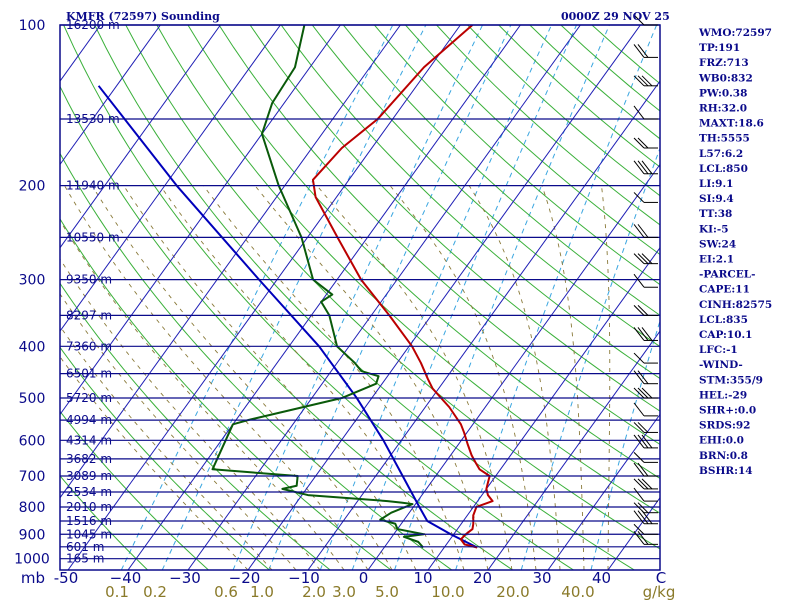 This screenshot has height=600, width=800. What do you see at coordinates (262, 591) in the screenshot?
I see `mixing-ratio-label: 1.0` at bounding box center [262, 591].